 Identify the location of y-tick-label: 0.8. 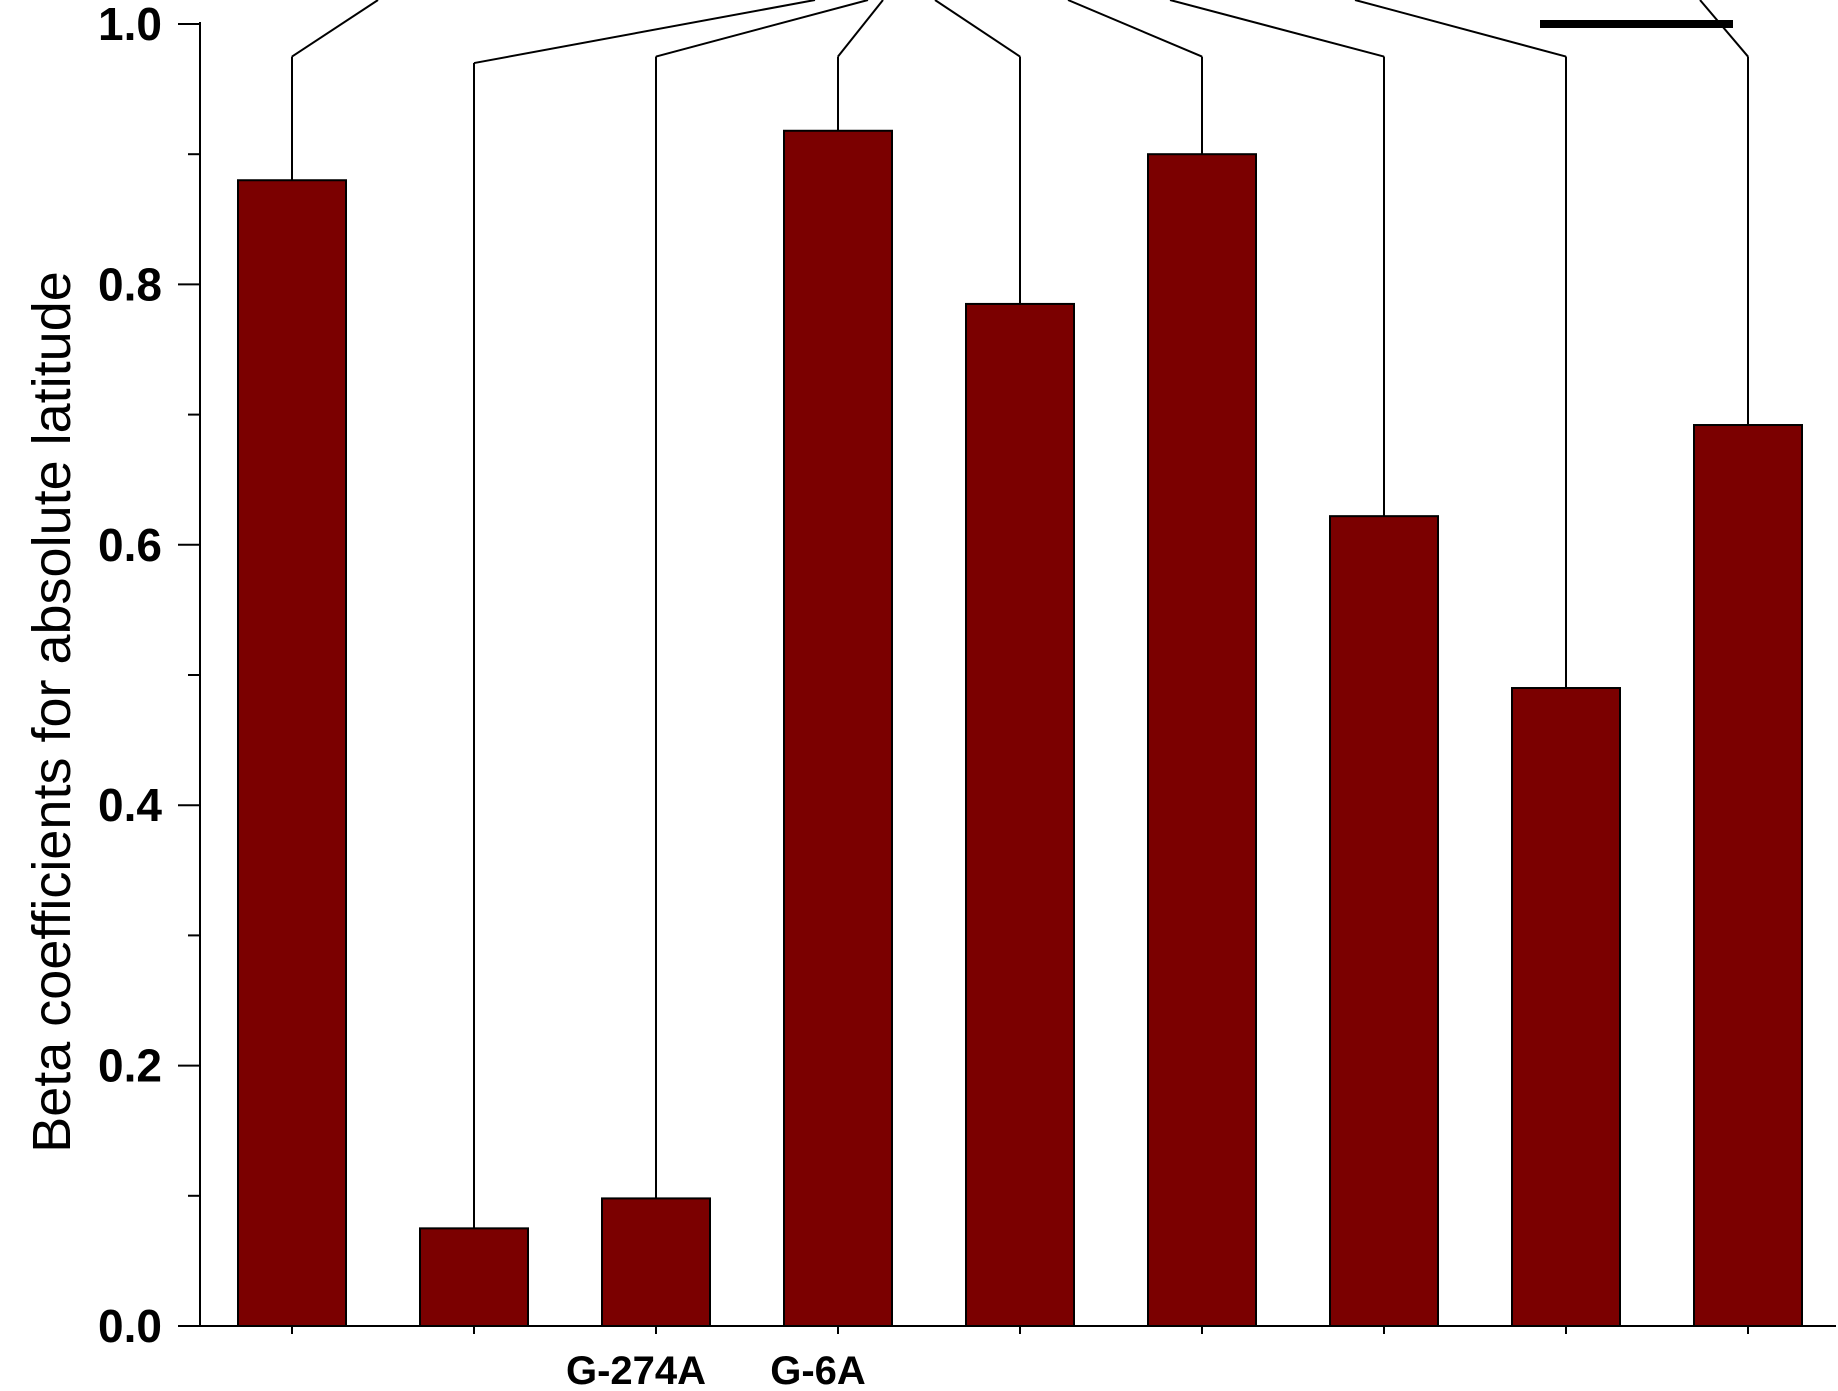
(130, 284).